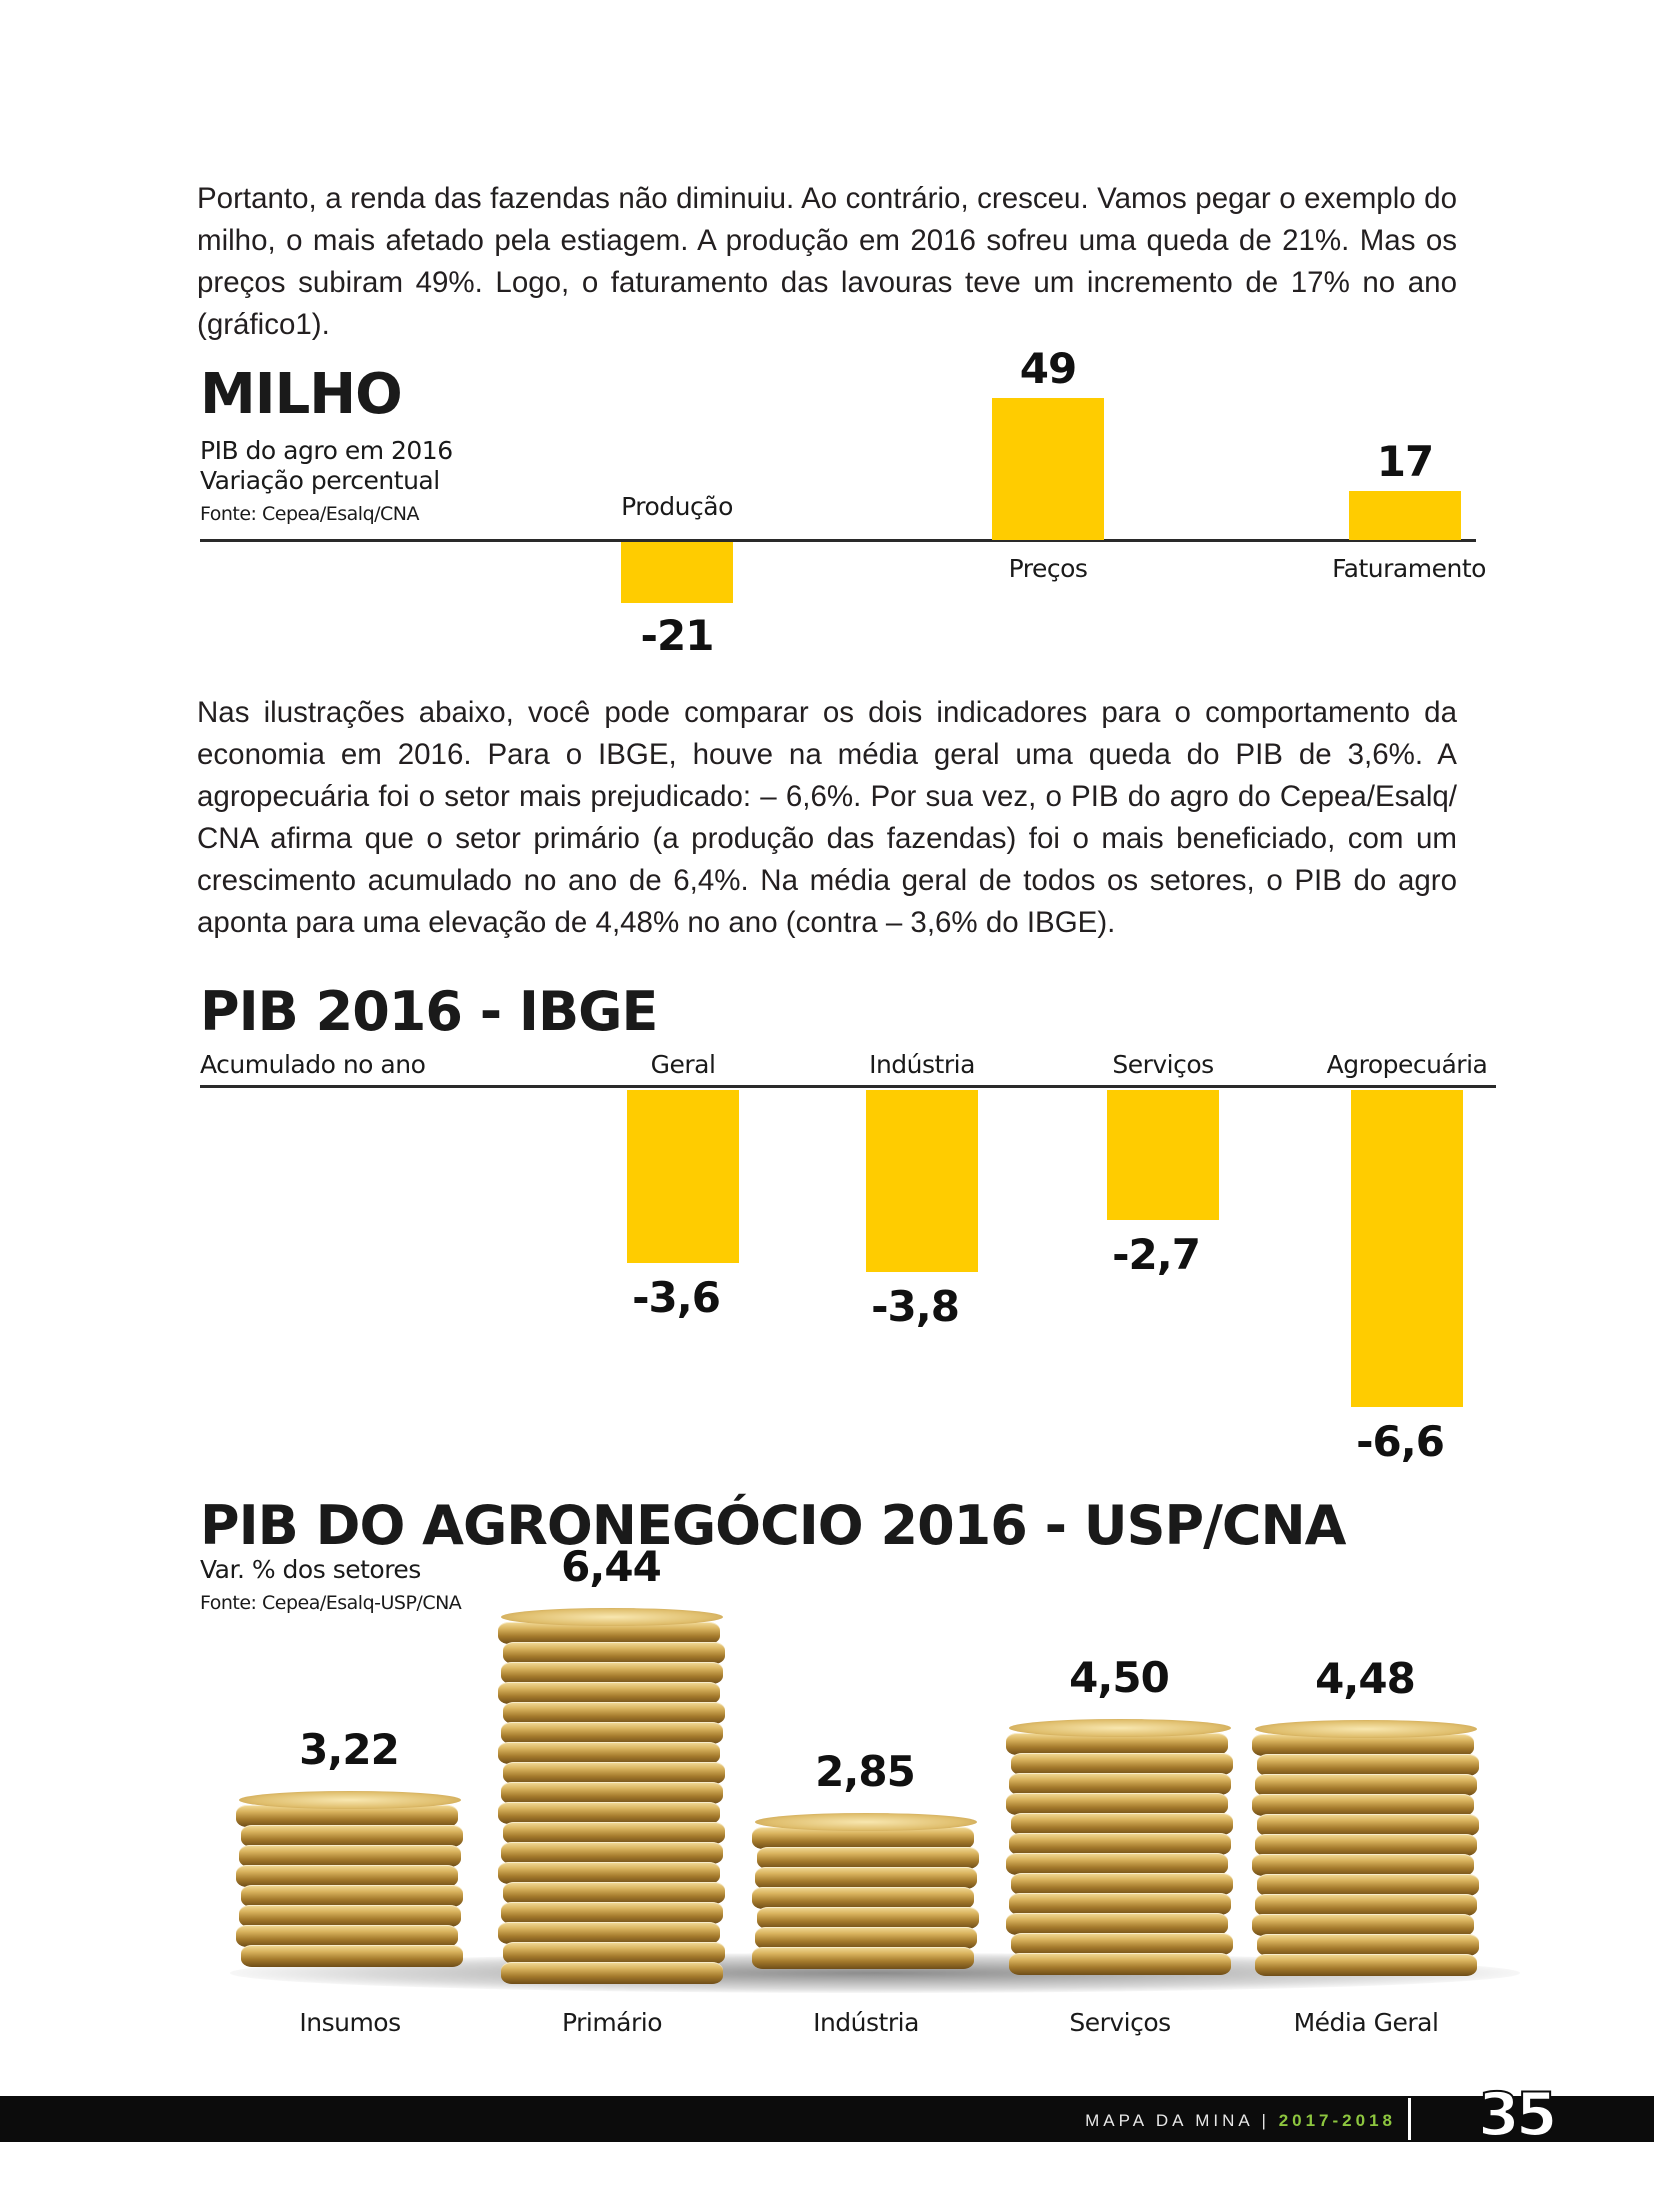  What do you see at coordinates (429, 1011) in the screenshot?
I see `ibge-chart-title: PIB 2016 - IBGE` at bounding box center [429, 1011].